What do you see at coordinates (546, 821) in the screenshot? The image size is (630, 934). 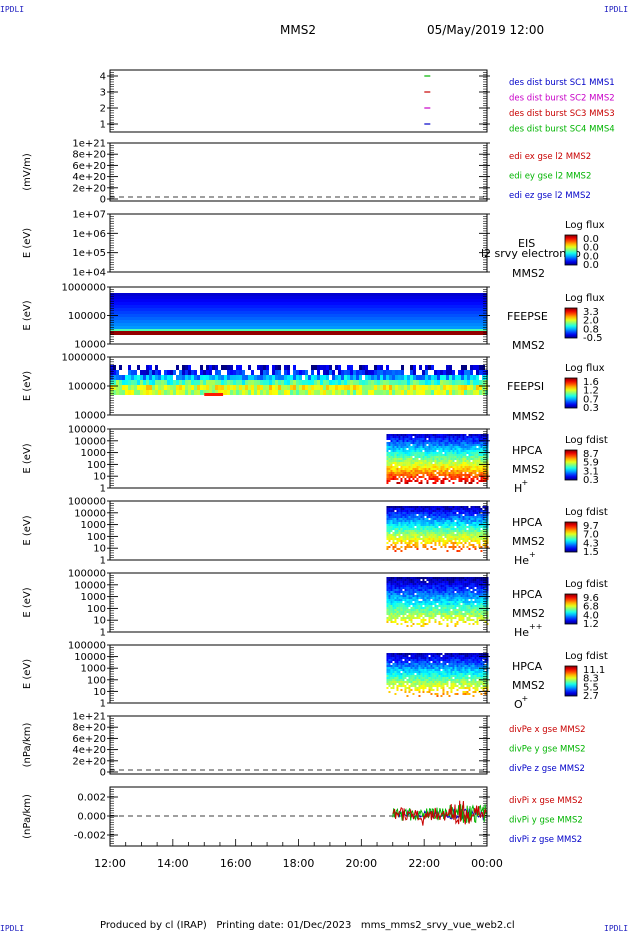 I see `legend-label-divpi-1: divPi y gse MMS2` at bounding box center [546, 821].